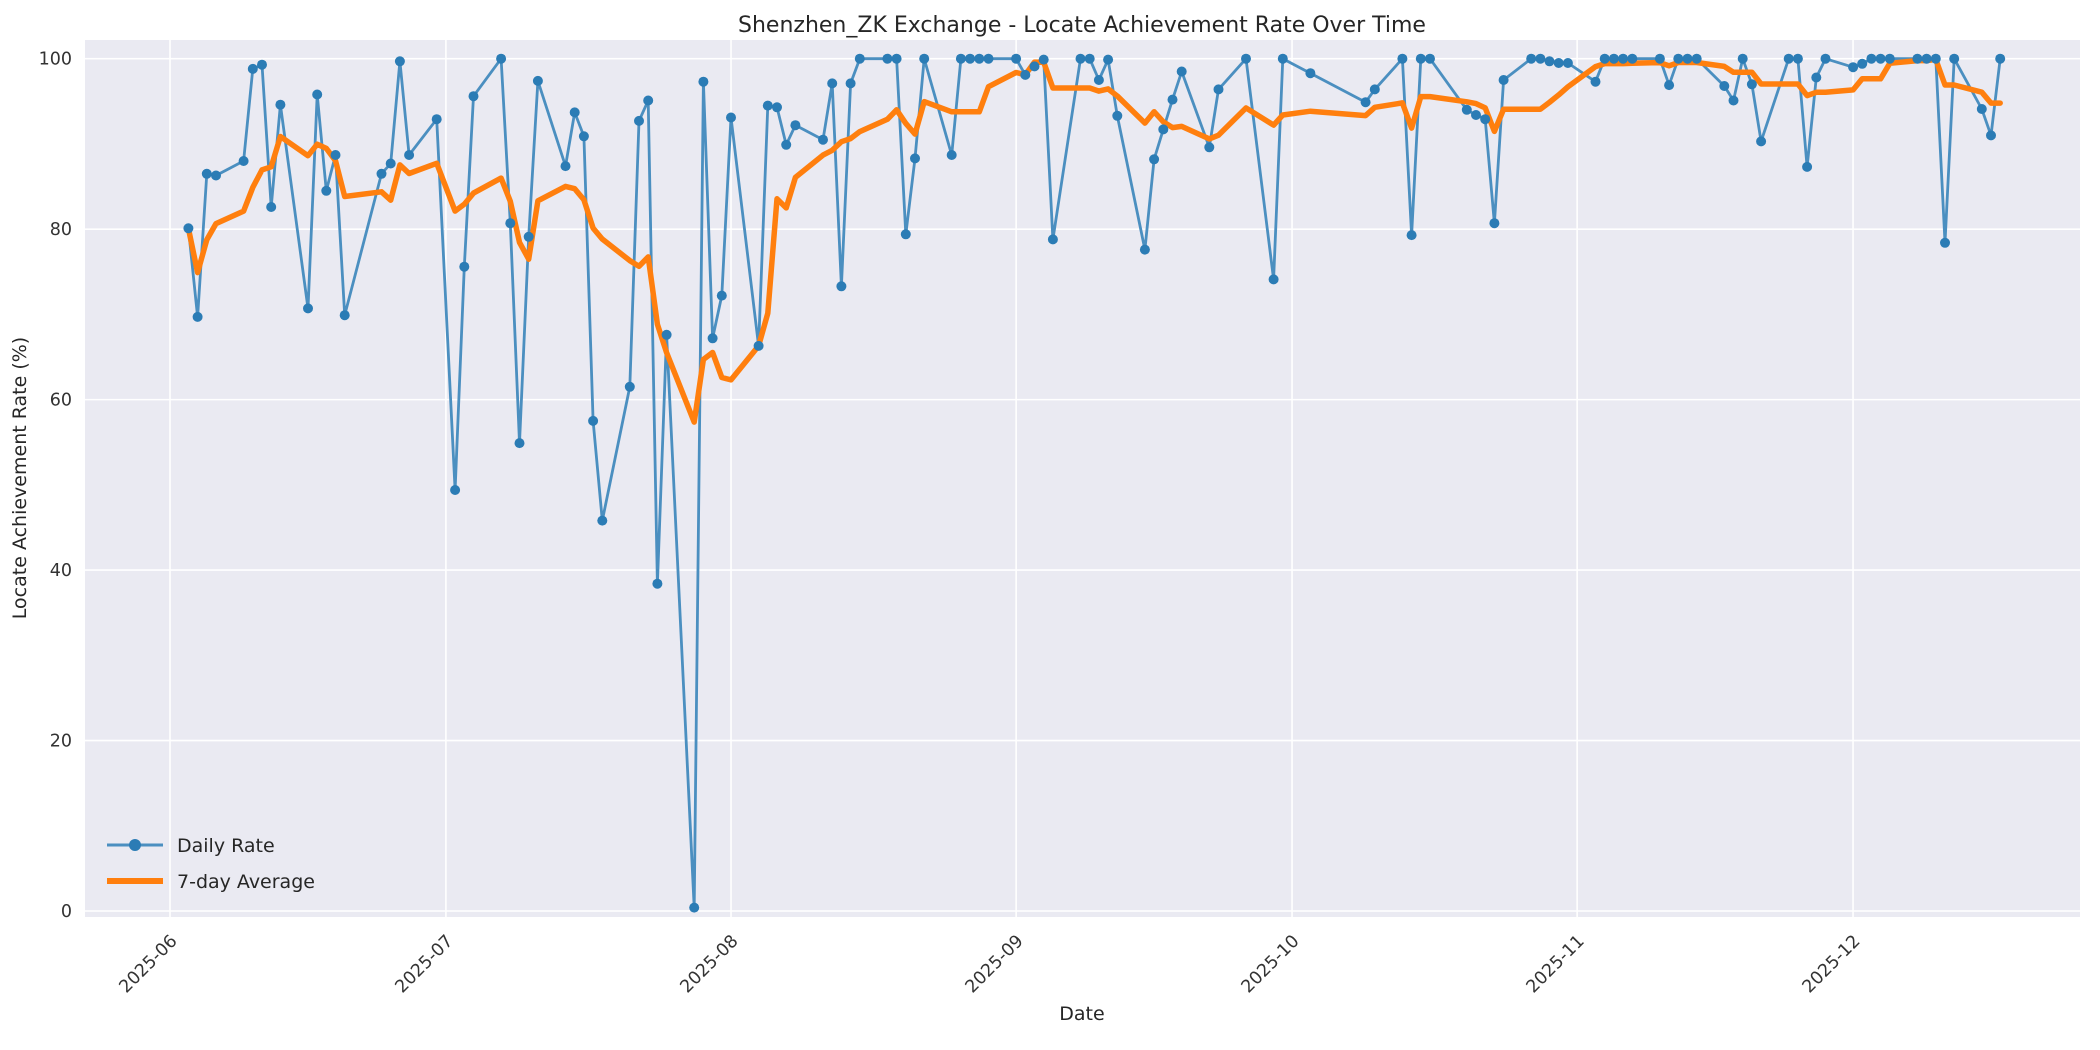 This screenshot has height=1050, width=2100. Describe the element at coordinates (20, 478) in the screenshot. I see `y-axis-label: Locate Achievement Rate (%)` at that location.